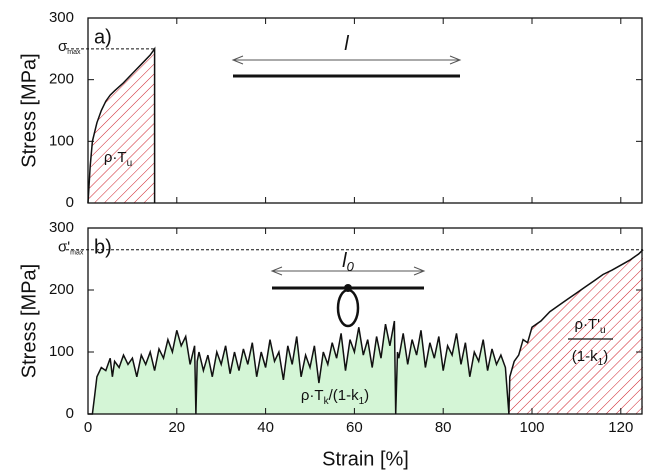 The image size is (645, 471). I want to click on annotation: ρ·Tk/(1-k1), so click(335, 397).